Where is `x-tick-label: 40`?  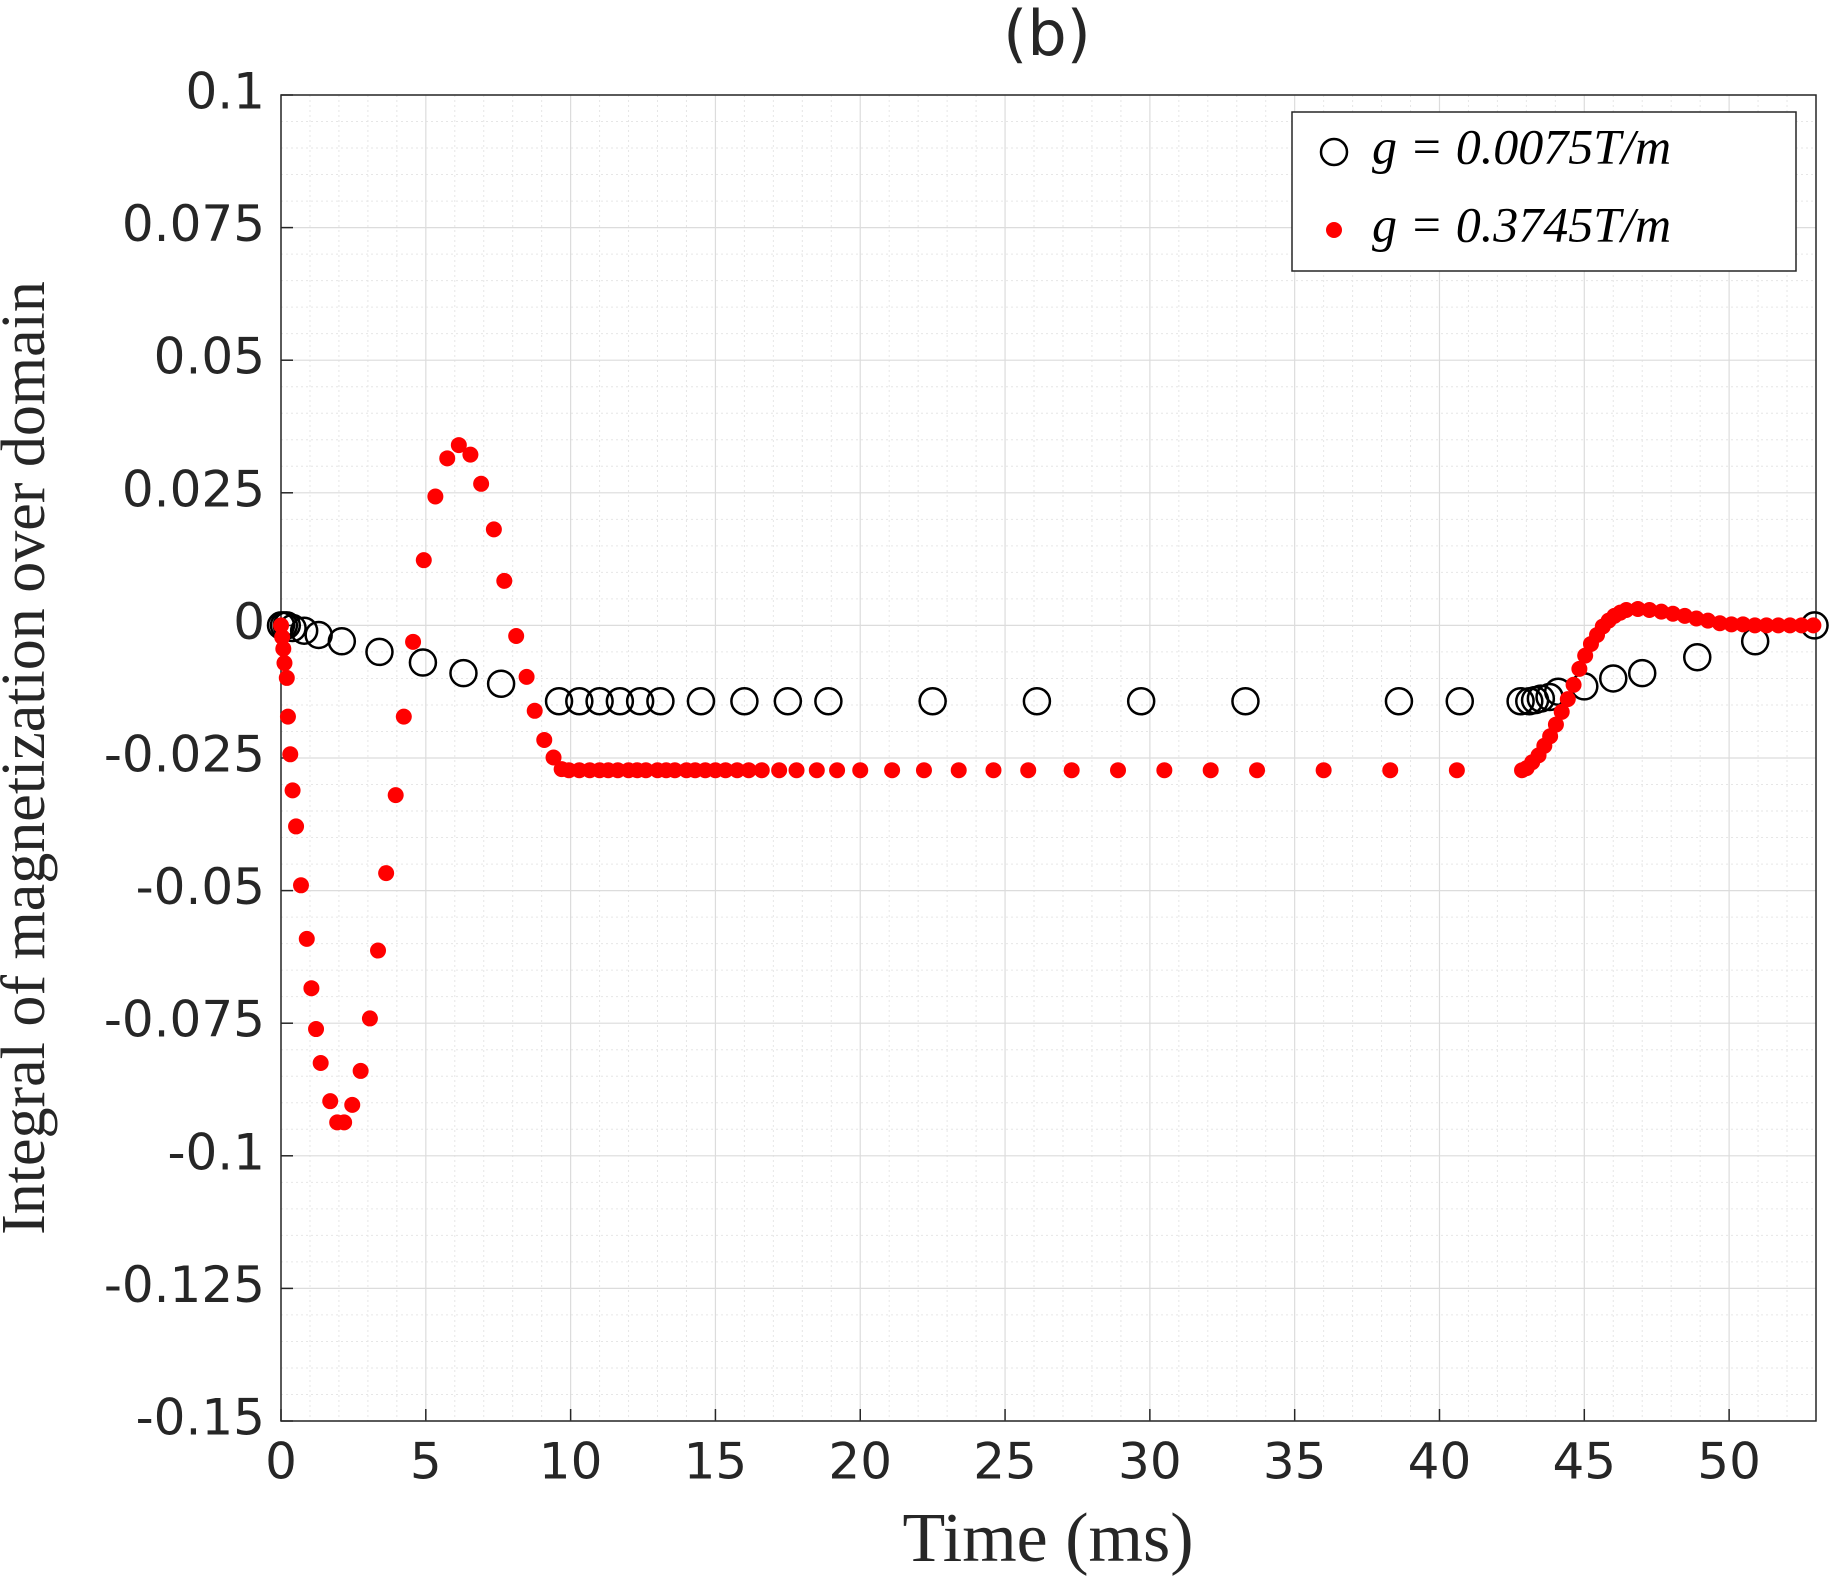 x-tick-label: 40 is located at coordinates (1440, 1462).